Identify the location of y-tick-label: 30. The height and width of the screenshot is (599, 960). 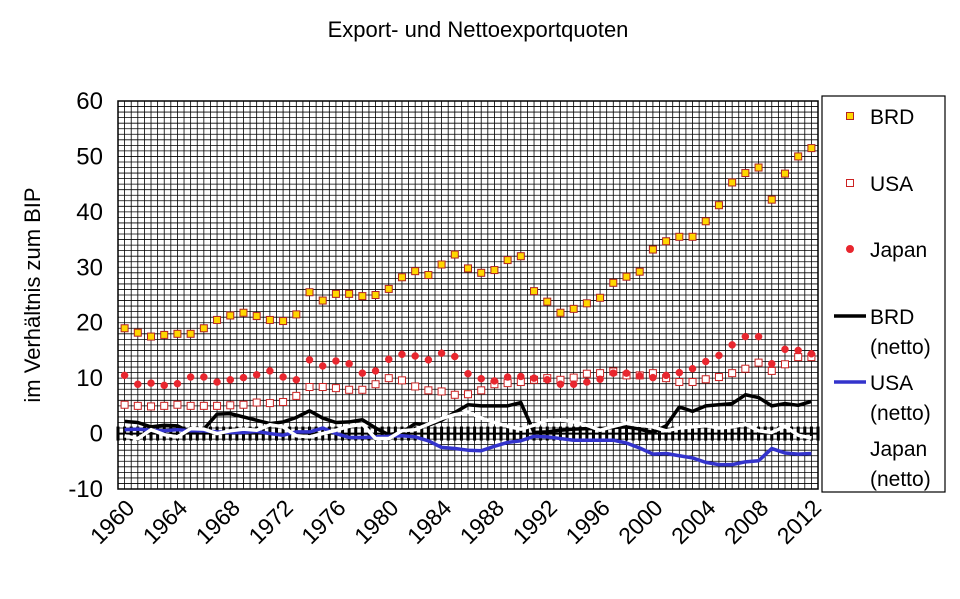
(89, 267).